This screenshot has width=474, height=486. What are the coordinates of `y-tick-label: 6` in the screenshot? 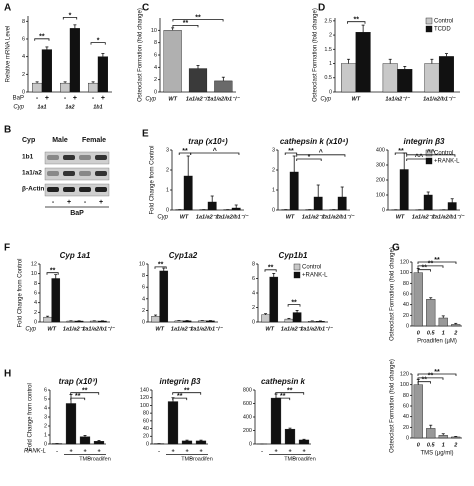 It's located at (45, 390).